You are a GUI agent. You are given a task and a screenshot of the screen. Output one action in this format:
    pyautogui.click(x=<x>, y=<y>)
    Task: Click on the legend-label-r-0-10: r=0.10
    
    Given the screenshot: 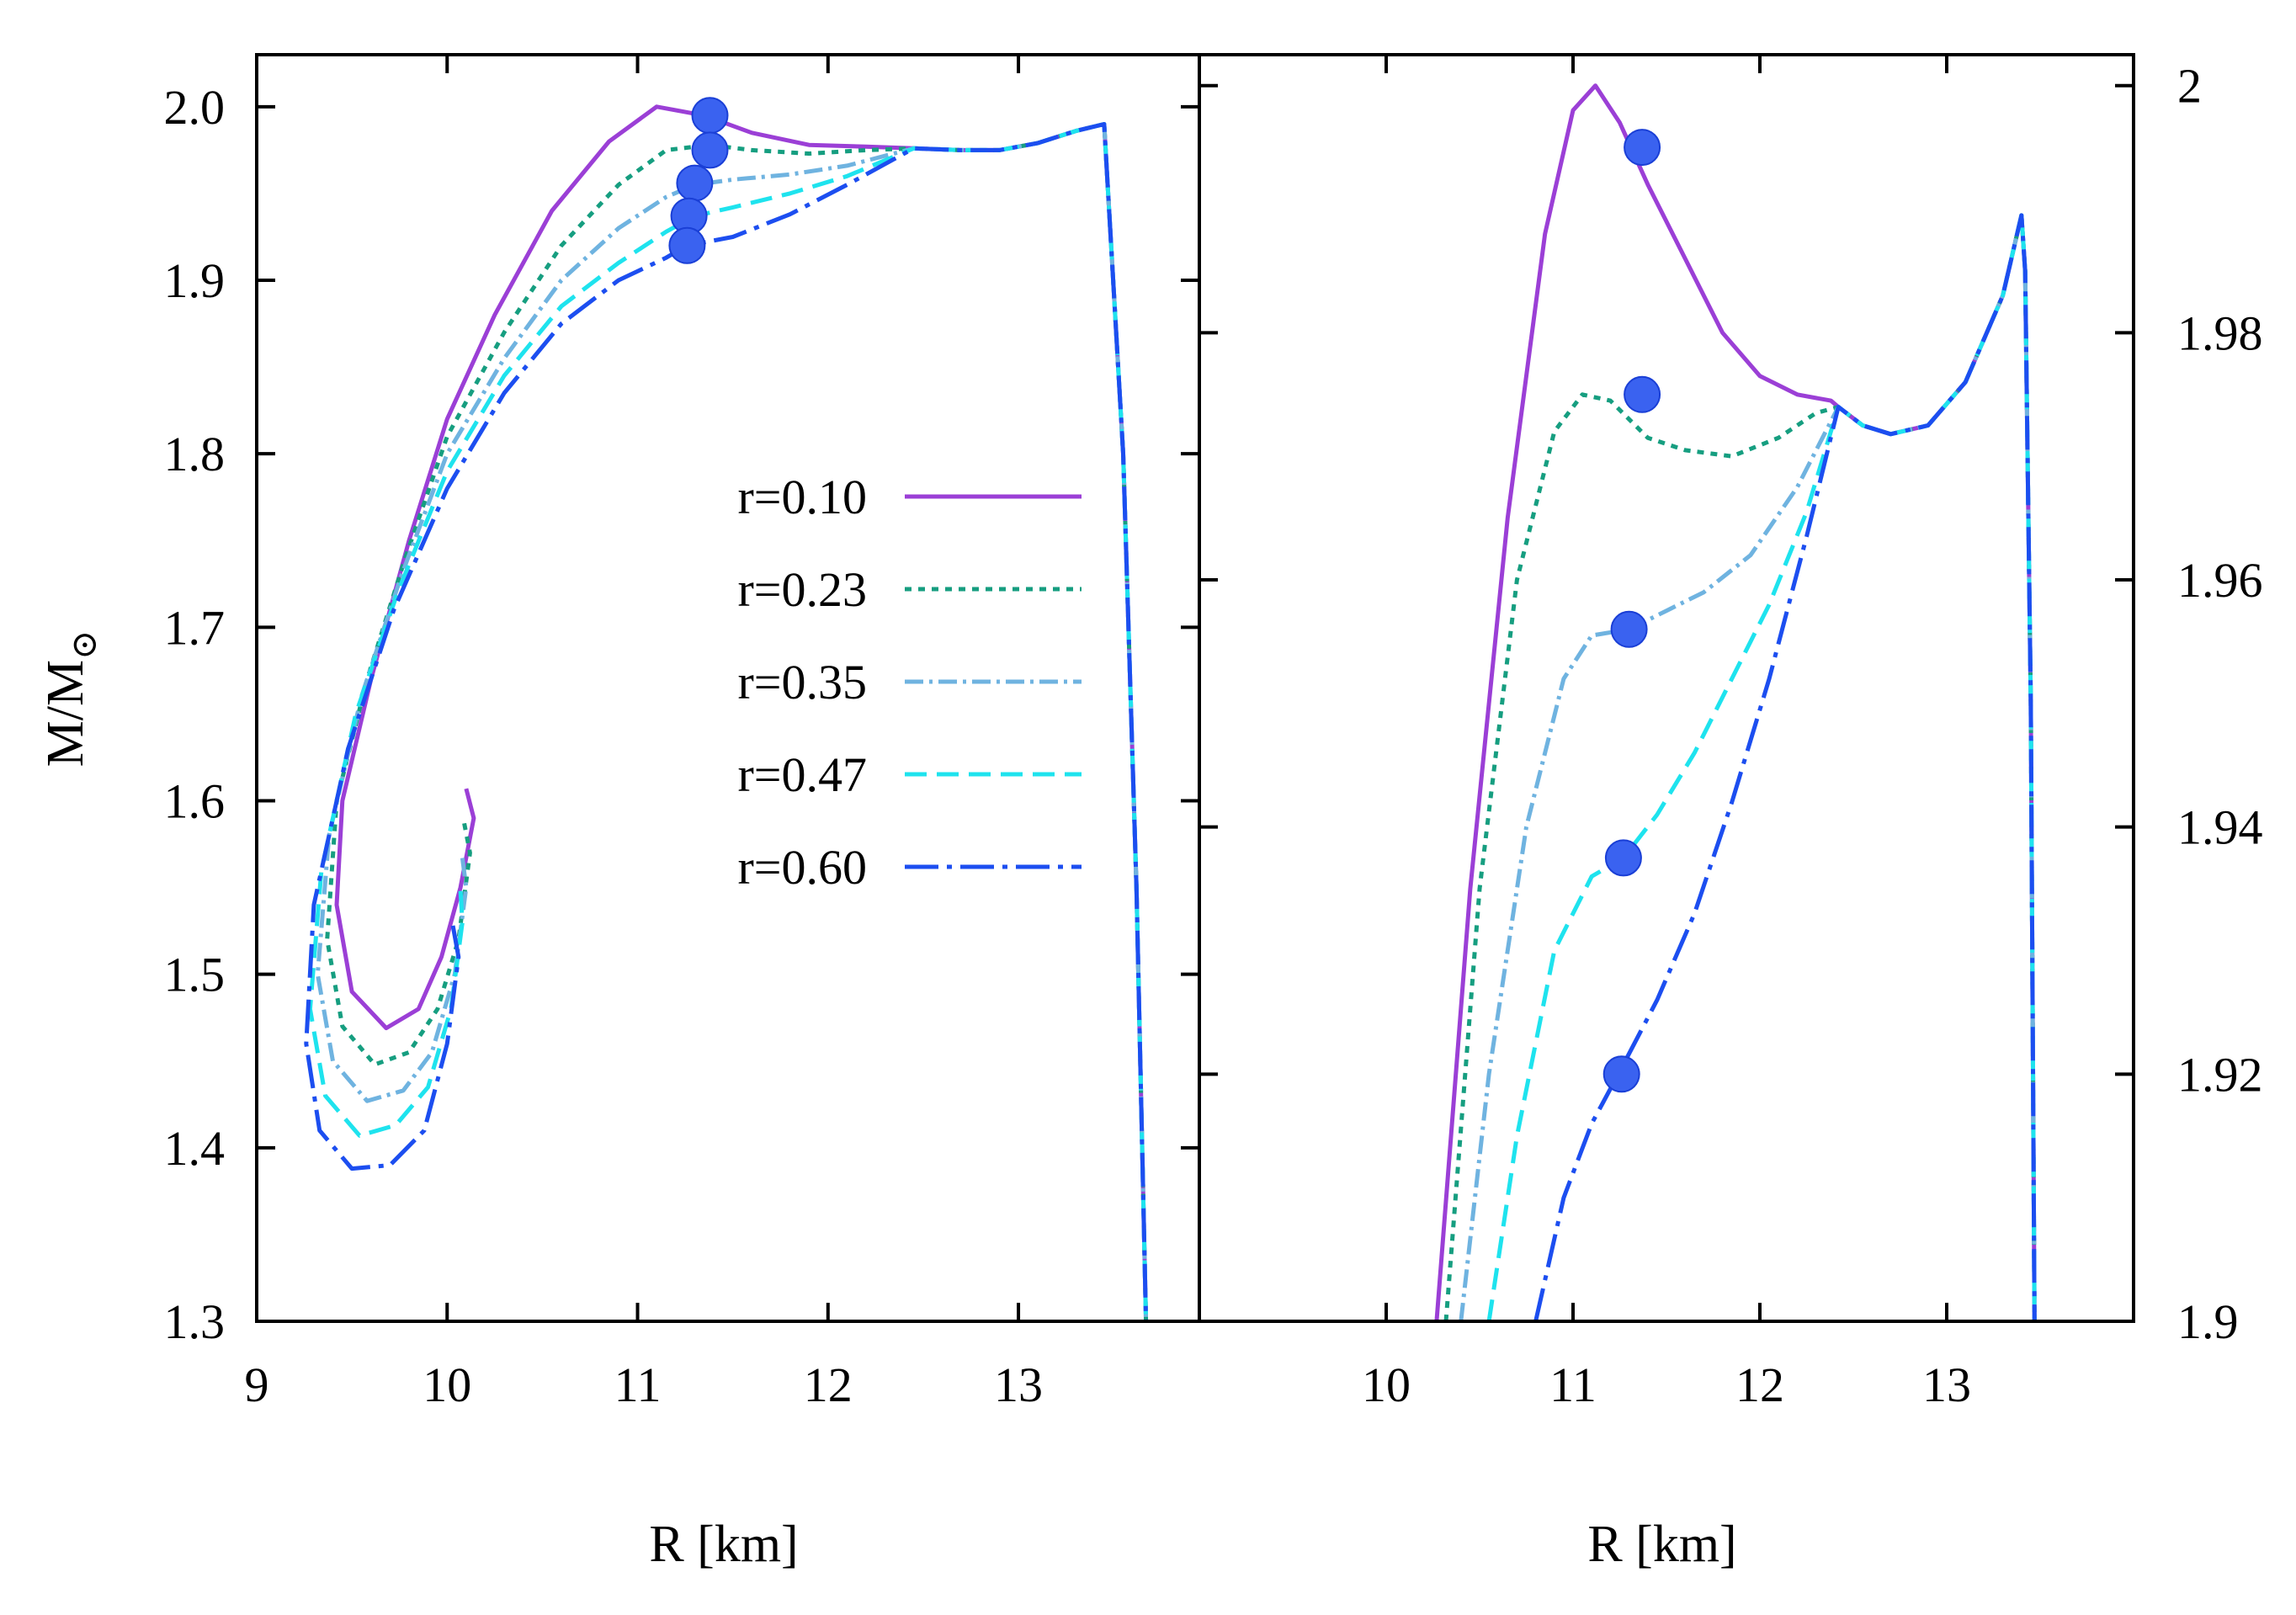 What is the action you would take?
    pyautogui.click(x=802, y=497)
    